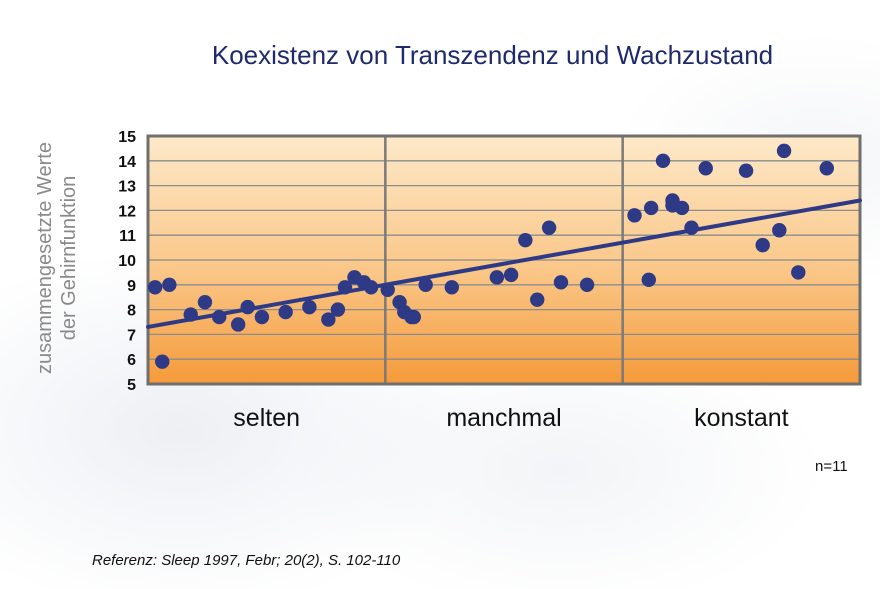 This screenshot has height=589, width=880. I want to click on y-tick-label: 12, so click(127, 211).